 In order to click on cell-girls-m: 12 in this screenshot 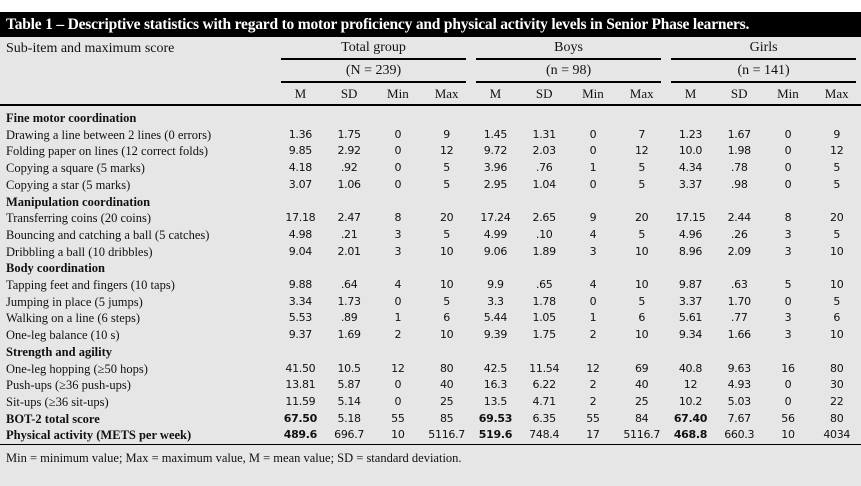, I will do `click(690, 385)`.